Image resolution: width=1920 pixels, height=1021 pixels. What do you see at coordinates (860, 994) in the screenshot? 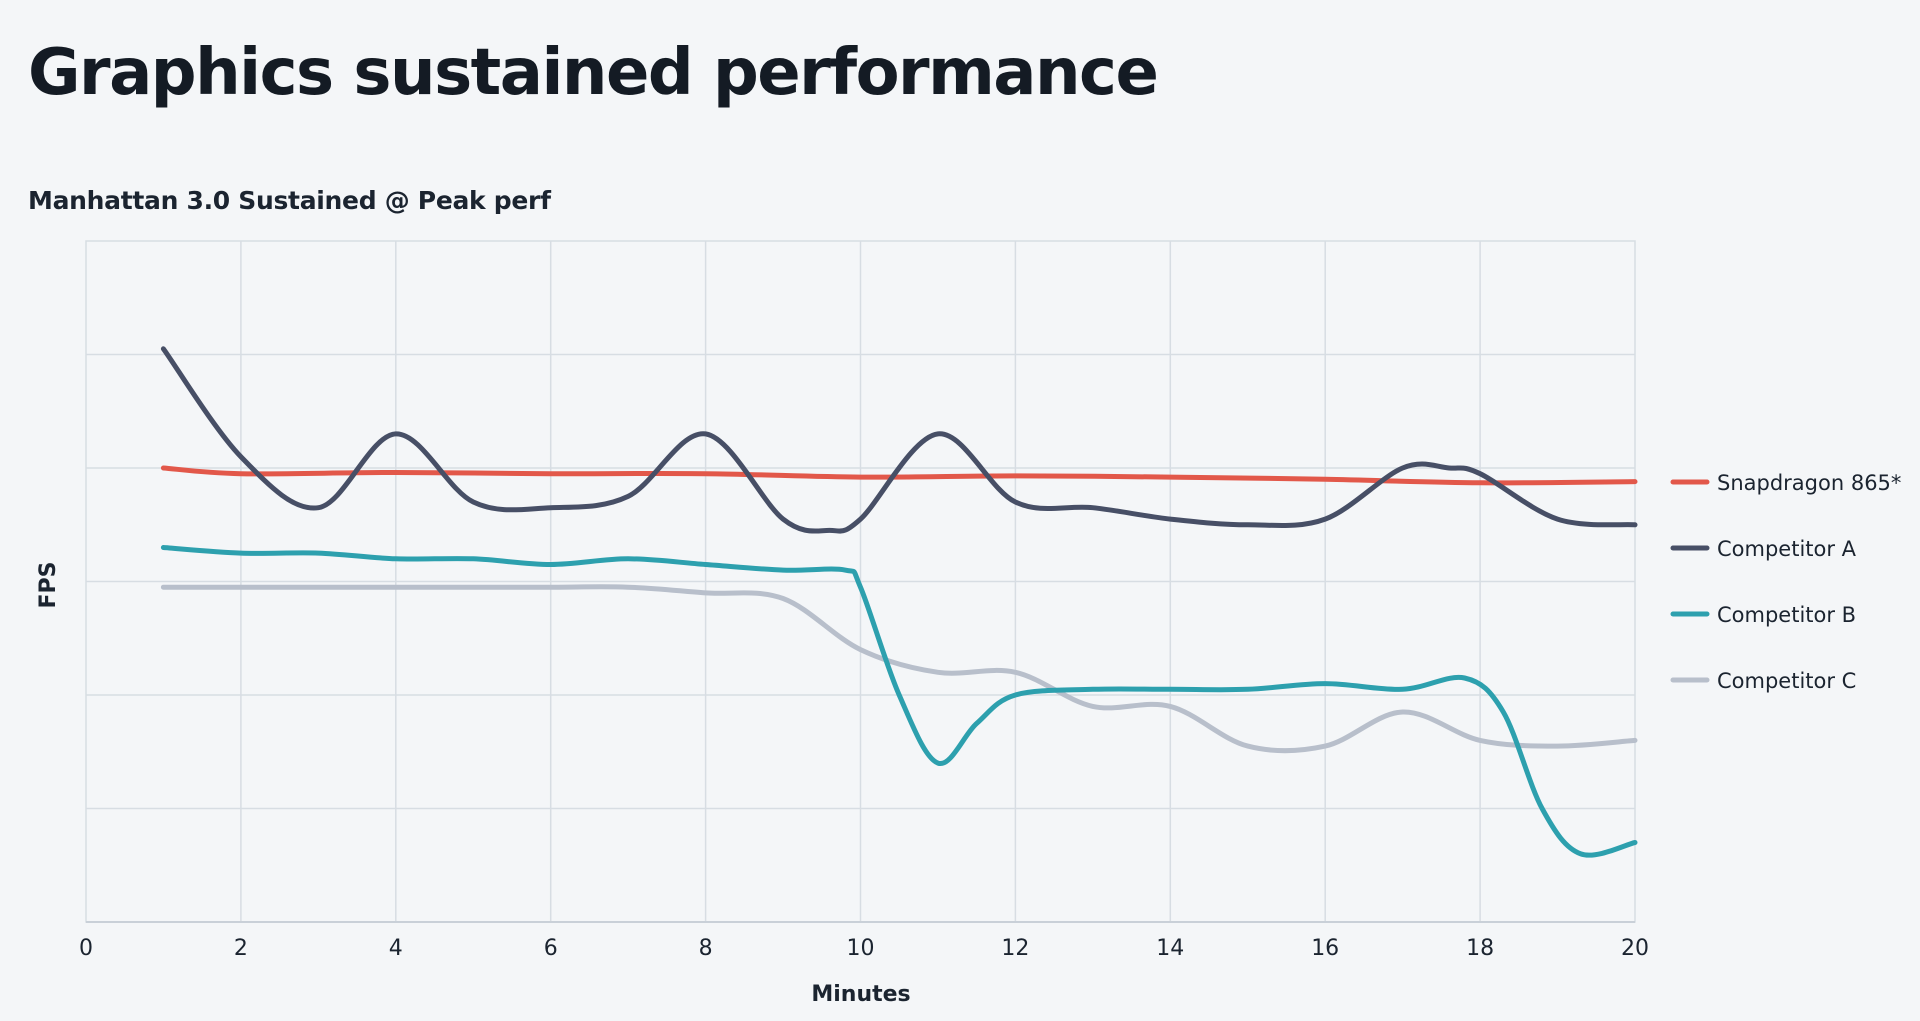
I see `x-axis-title: Minutes` at bounding box center [860, 994].